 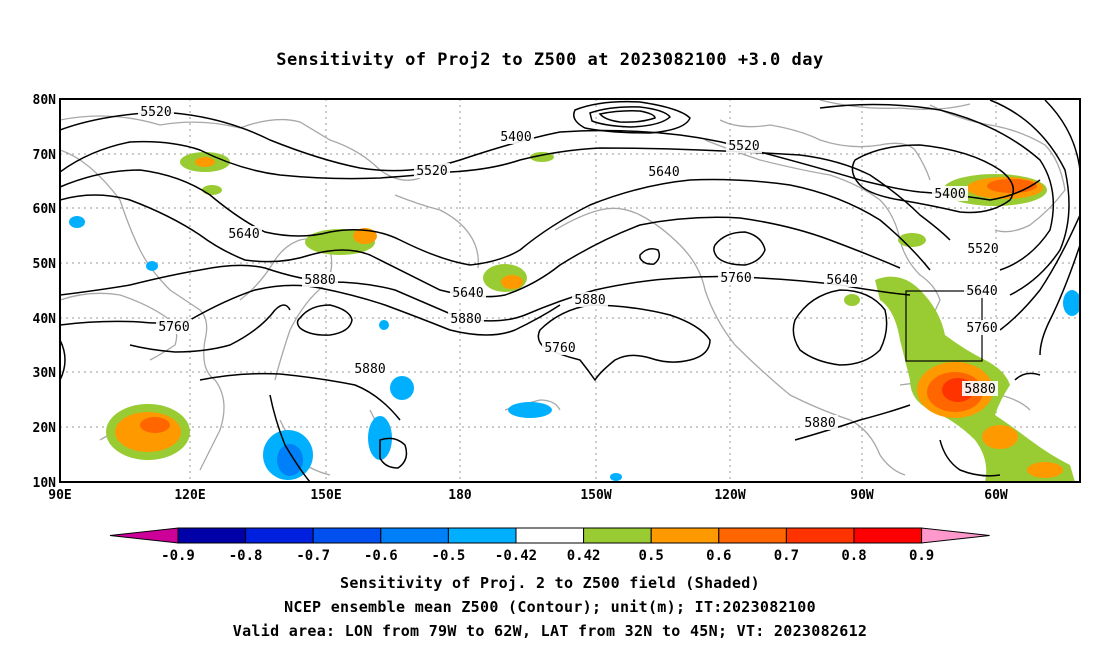 I want to click on lon-label-60w: 60W, so click(x=996, y=495).